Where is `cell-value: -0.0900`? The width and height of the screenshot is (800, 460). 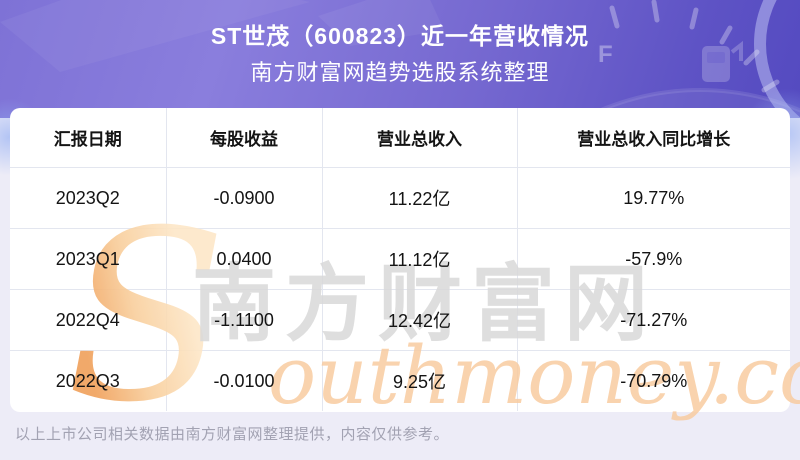
cell-value: -0.0900 is located at coordinates (244, 197).